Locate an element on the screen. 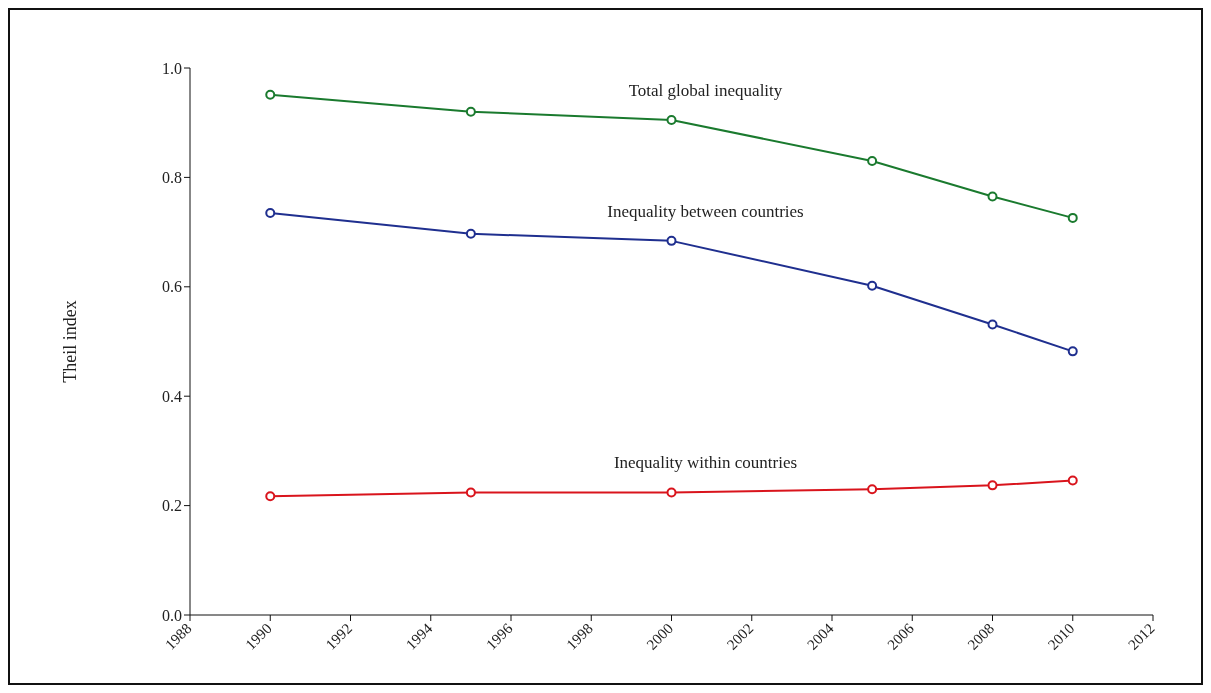 The width and height of the screenshot is (1211, 693). y-tick-label: 0.2 is located at coordinates (172, 506).